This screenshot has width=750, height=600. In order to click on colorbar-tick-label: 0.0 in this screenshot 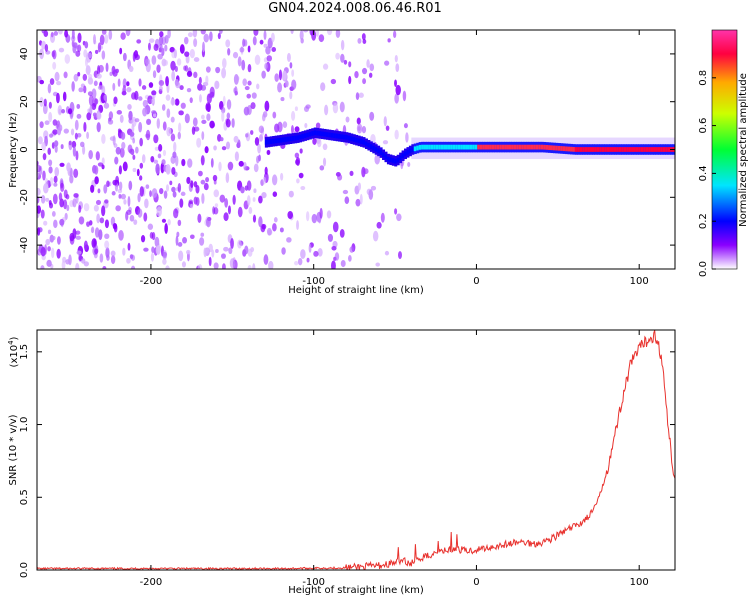, I will do `click(703, 269)`.